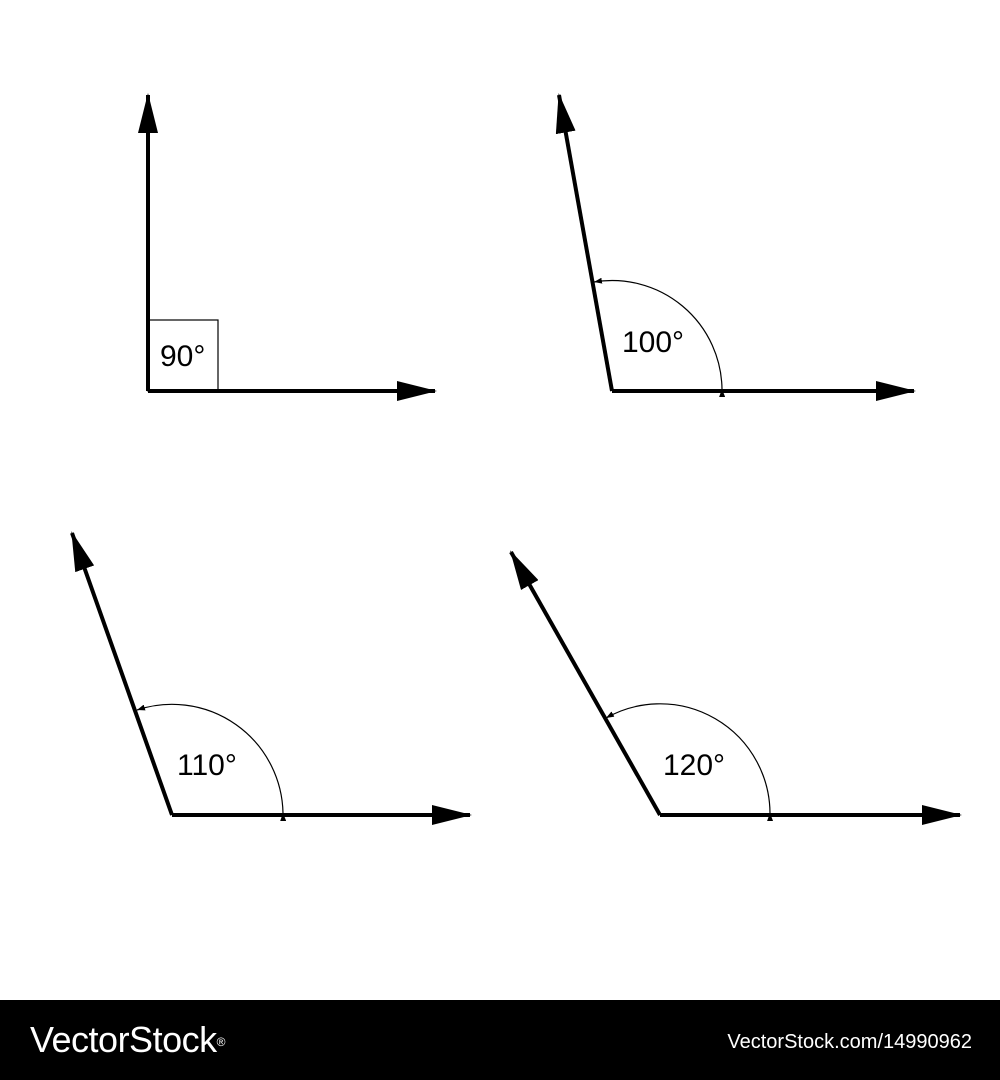  I want to click on angle-90-label: 90°, so click(182, 356).